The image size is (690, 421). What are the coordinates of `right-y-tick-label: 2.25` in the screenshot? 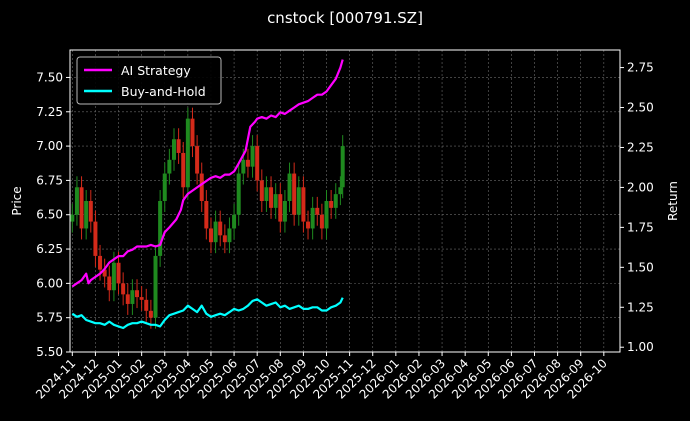 It's located at (640, 147).